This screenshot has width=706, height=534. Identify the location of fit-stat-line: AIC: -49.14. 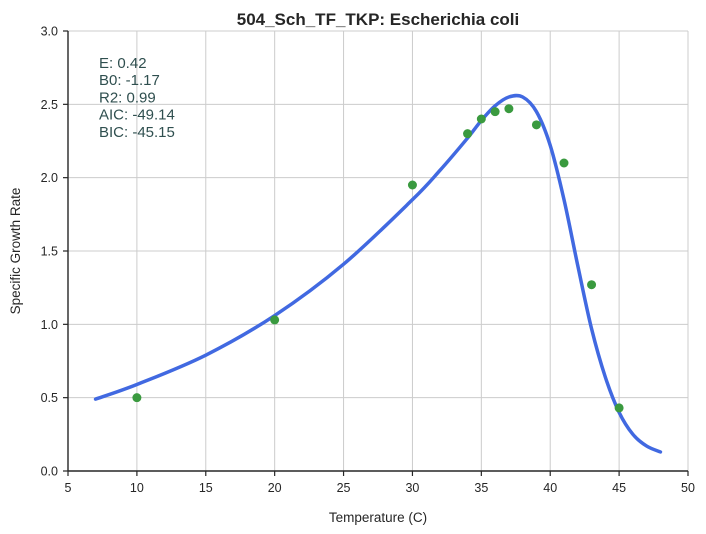
(137, 115).